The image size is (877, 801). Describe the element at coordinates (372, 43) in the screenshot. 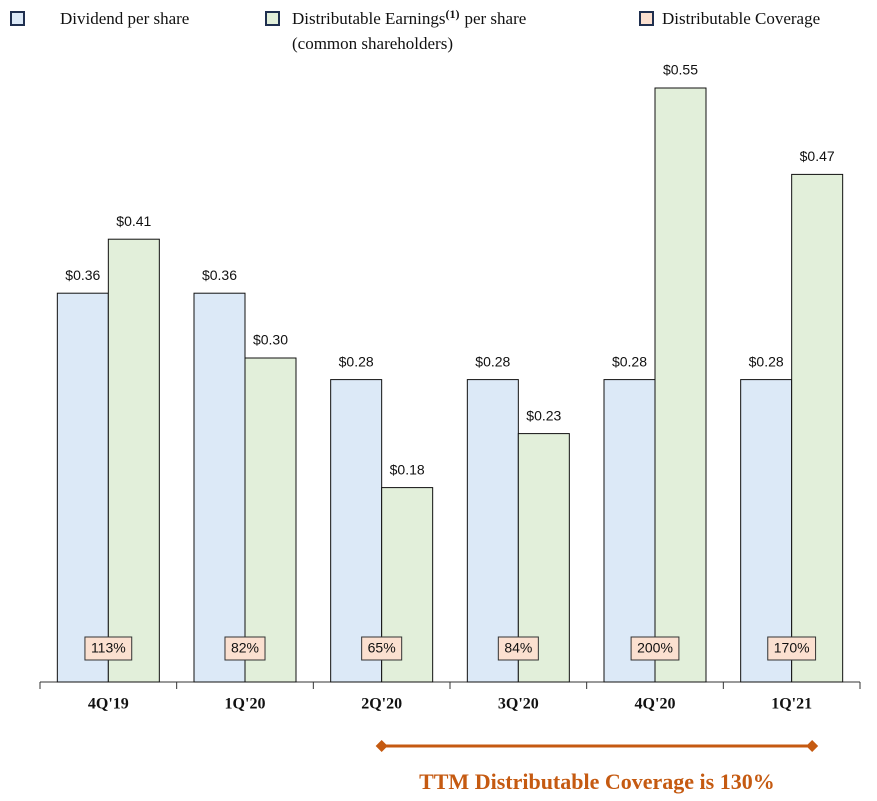

I see `legend-label-line2: (common shareholders)` at that location.